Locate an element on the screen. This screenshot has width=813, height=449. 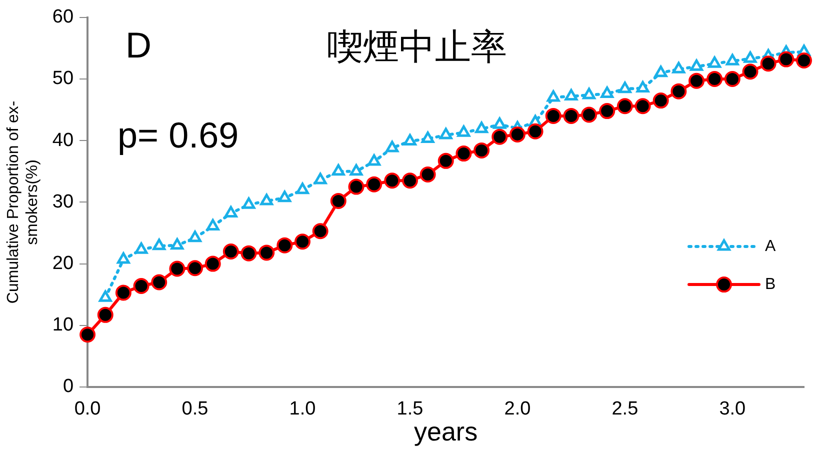
y-tick-label: 60 is located at coordinates (63, 17).